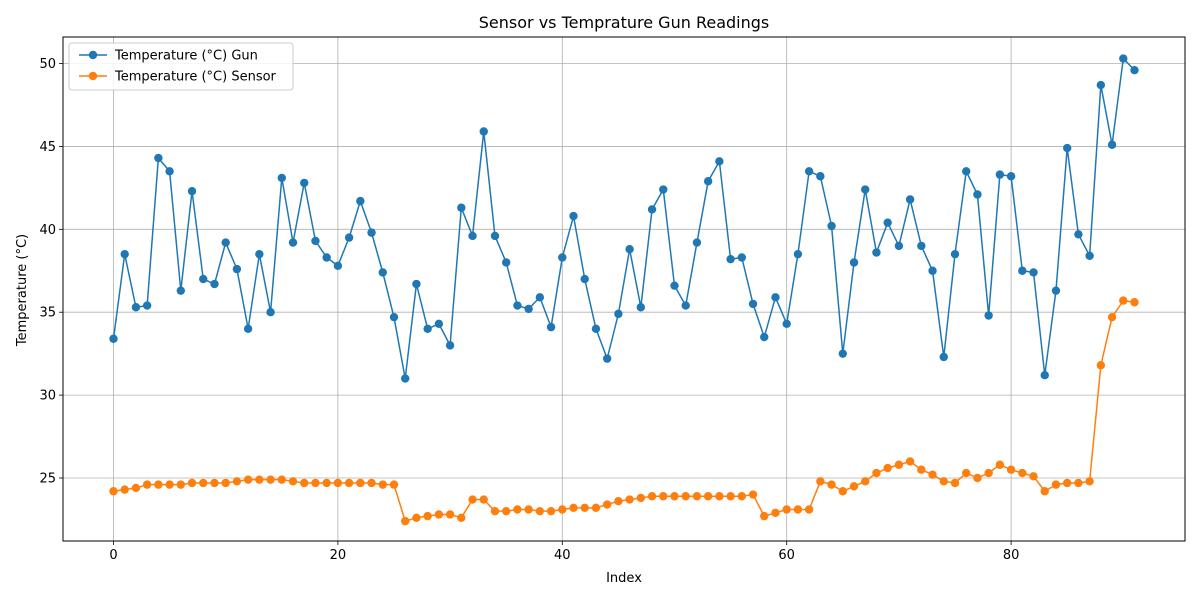 The image size is (1200, 600). What do you see at coordinates (186, 56) in the screenshot?
I see `legend-label: Temperature (°C) Gun` at bounding box center [186, 56].